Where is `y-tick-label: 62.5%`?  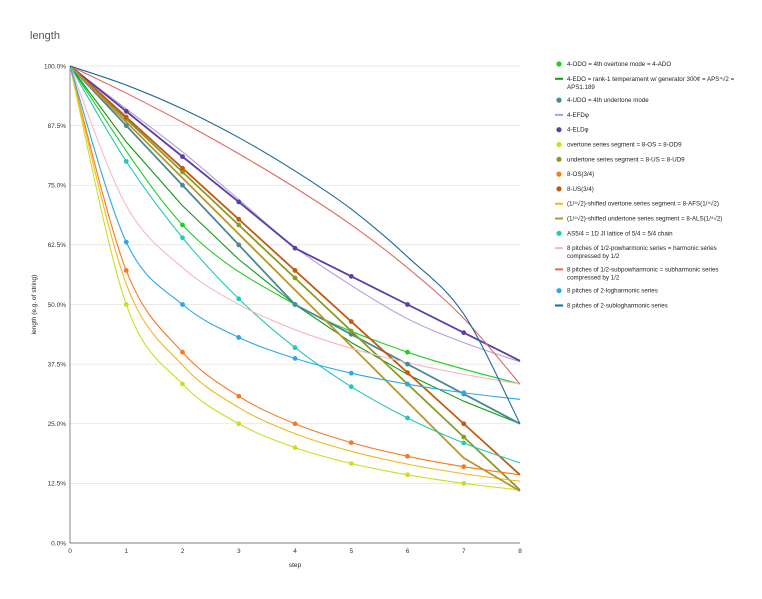
y-tick-label: 62.5% is located at coordinates (57, 245).